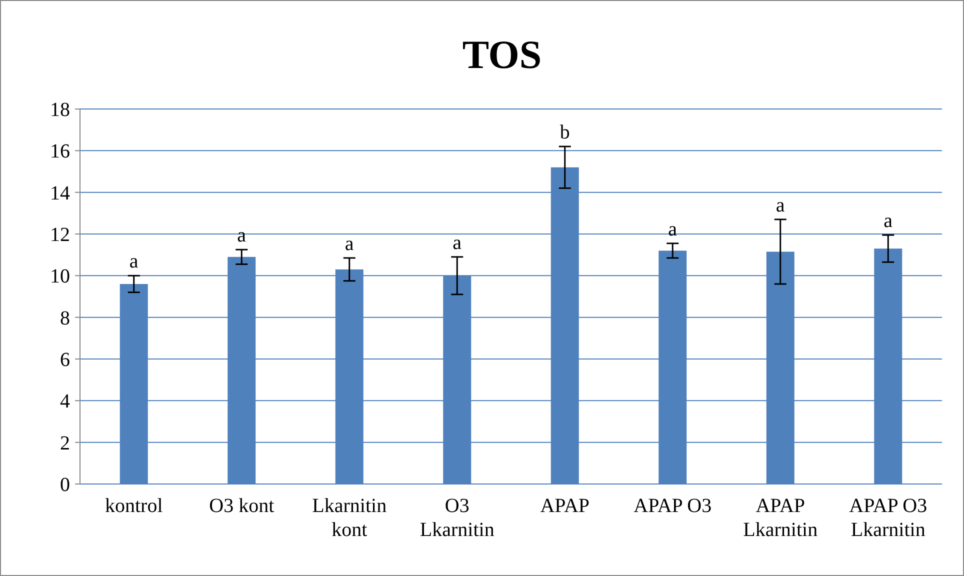 This screenshot has height=576, width=964. Describe the element at coordinates (134, 506) in the screenshot. I see `x-tick-label: kontrol` at that location.